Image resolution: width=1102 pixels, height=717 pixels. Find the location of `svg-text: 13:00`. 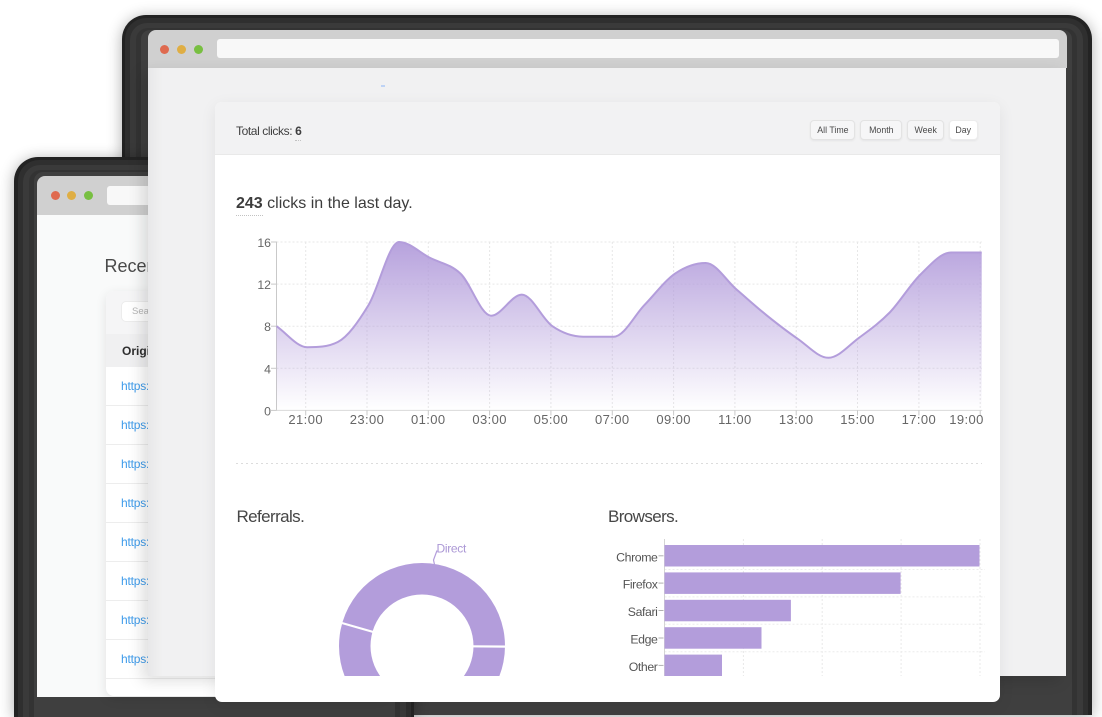

svg-text: 13:00 is located at coordinates (796, 419).